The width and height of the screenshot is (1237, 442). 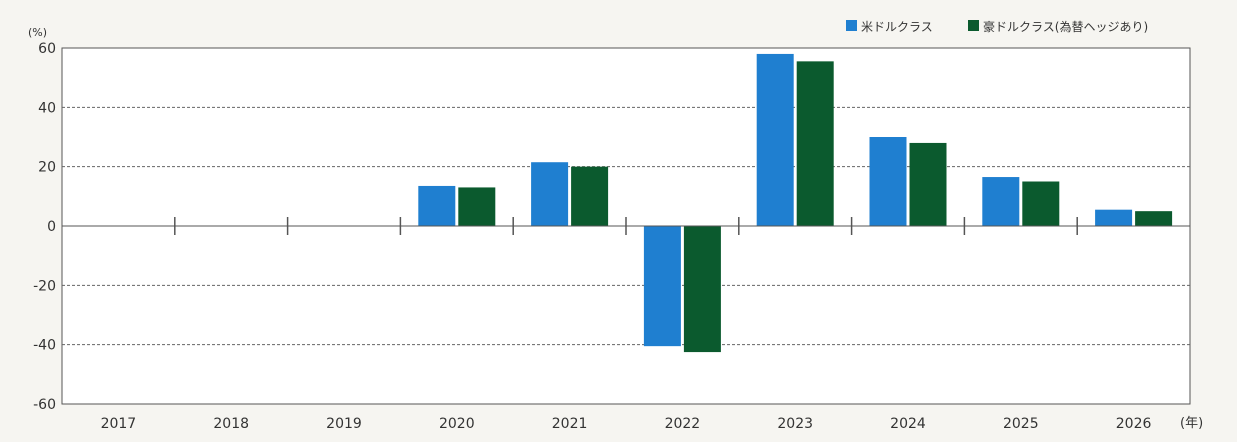 What do you see at coordinates (702, 289) in the screenshot?
I see `bar-aud-2022` at bounding box center [702, 289].